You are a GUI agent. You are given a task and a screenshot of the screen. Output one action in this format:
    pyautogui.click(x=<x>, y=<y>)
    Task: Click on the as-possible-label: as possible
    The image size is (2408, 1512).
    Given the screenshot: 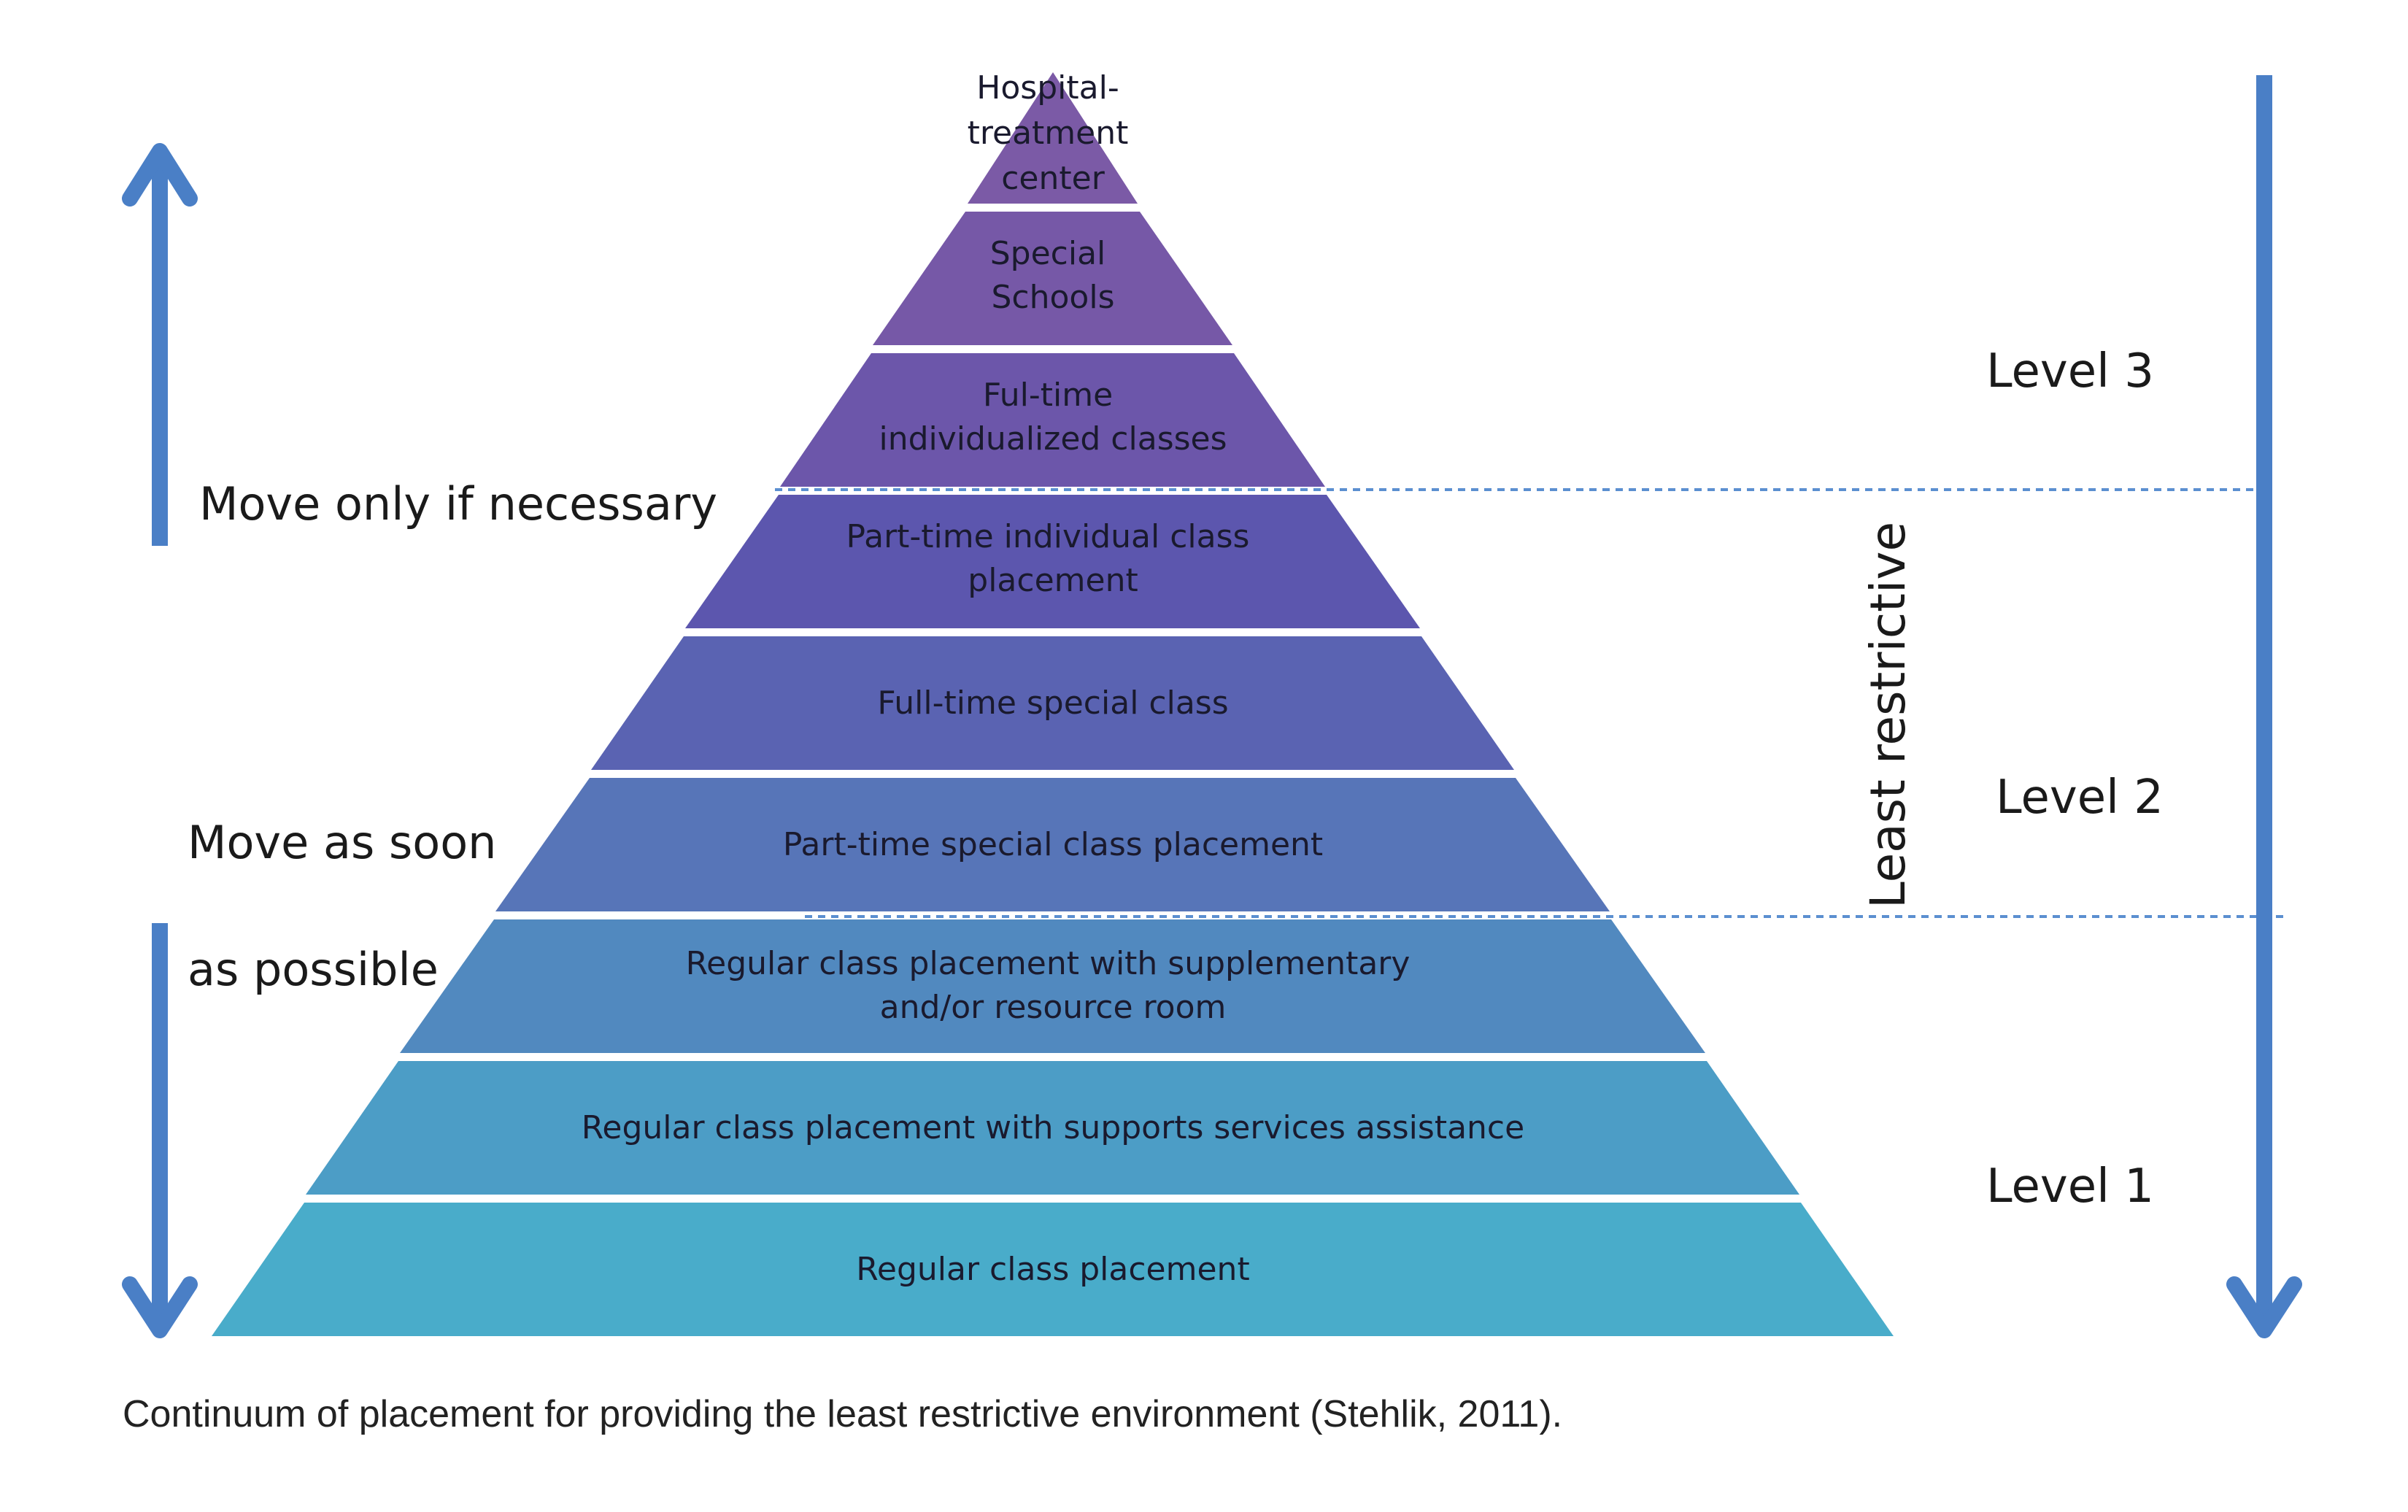 What is the action you would take?
    pyautogui.click(x=313, y=969)
    